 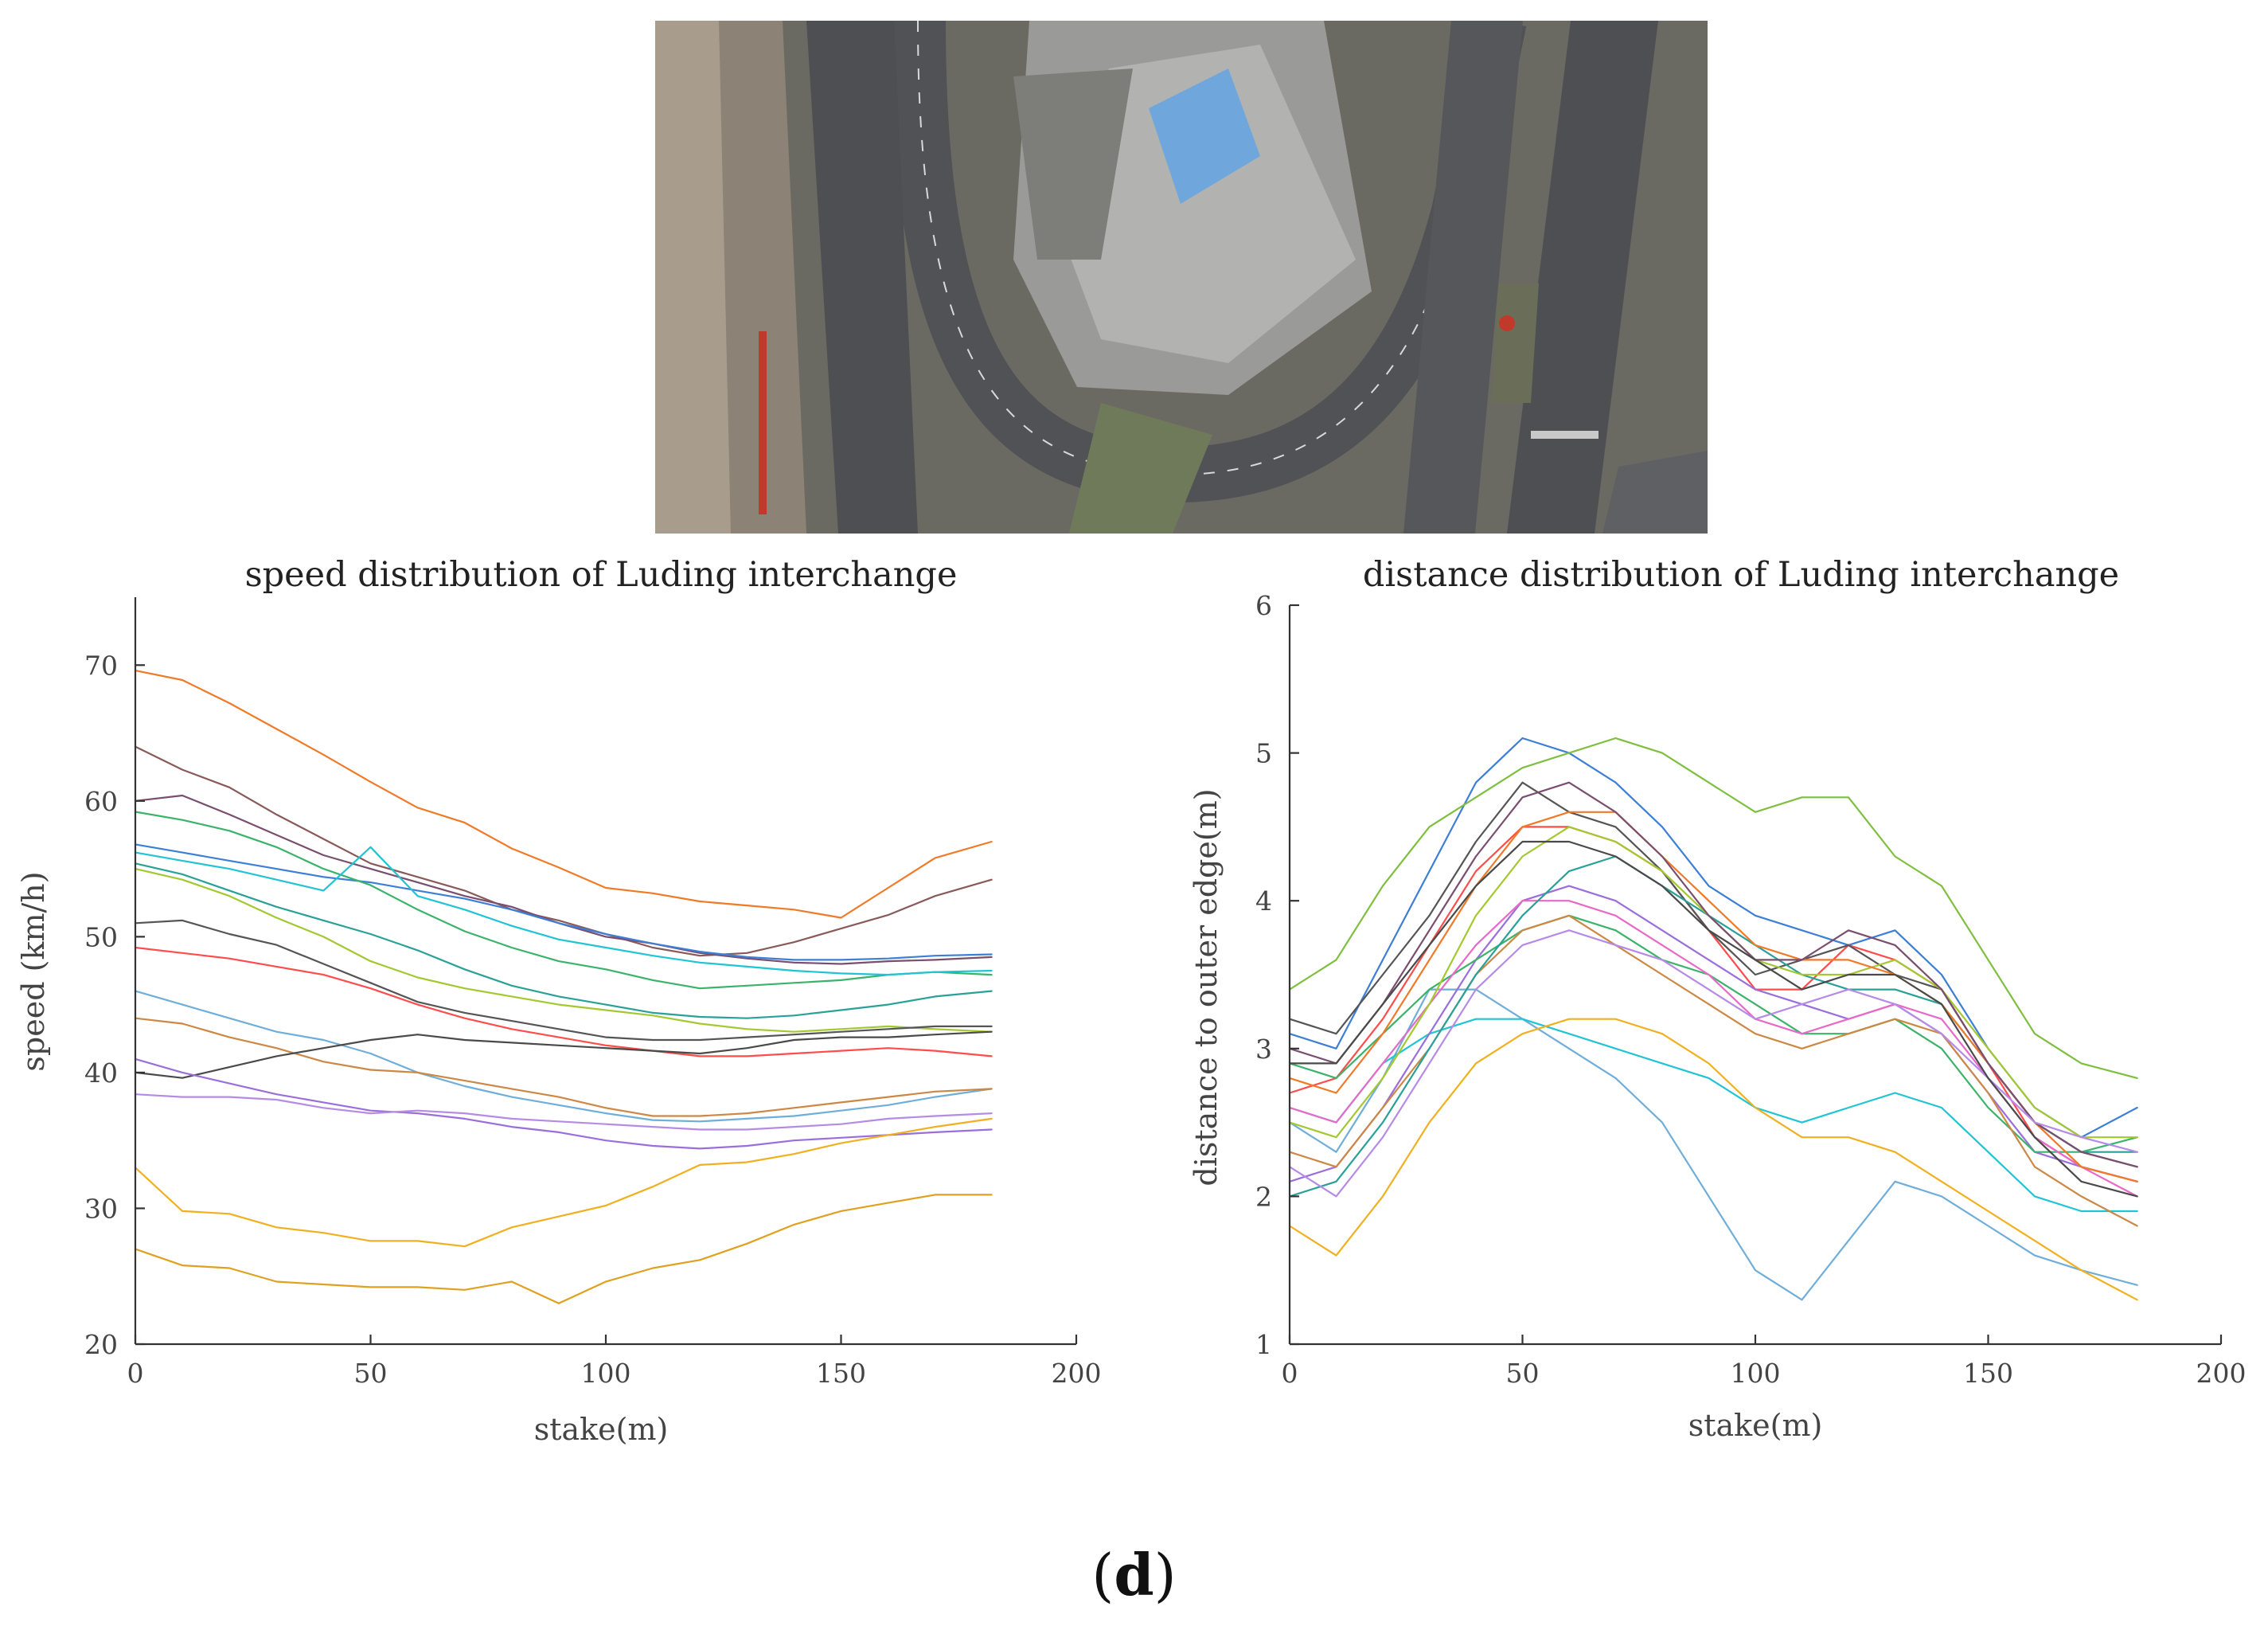 I want to click on series-line-s11, so click(x=563, y=1056).